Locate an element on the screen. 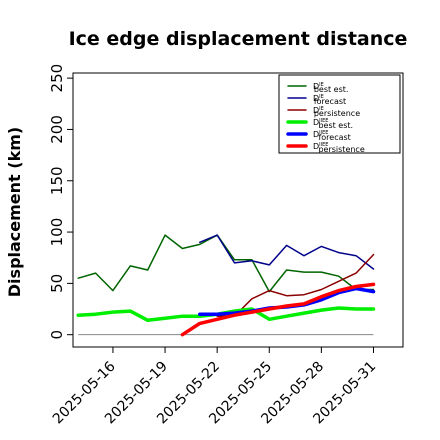  y-tick-label: 150 is located at coordinates (57, 180).